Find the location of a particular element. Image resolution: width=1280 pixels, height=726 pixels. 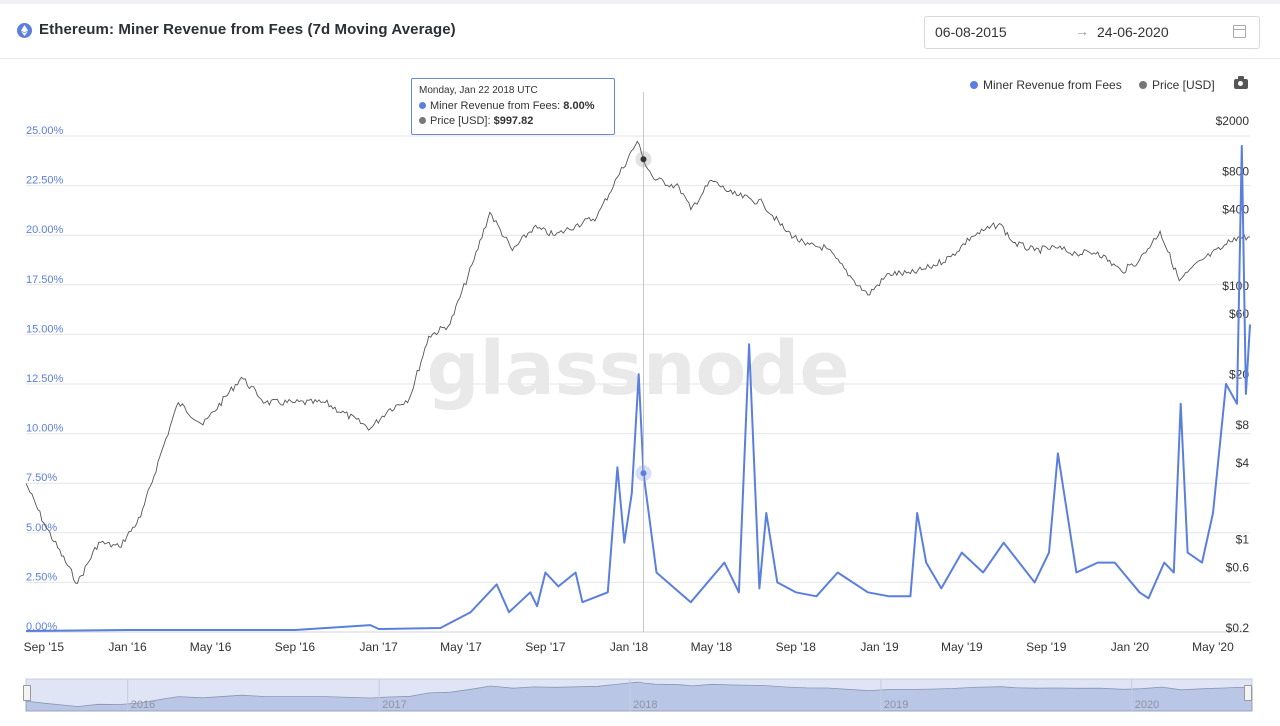

x-tick-label: May '17 is located at coordinates (461, 647).